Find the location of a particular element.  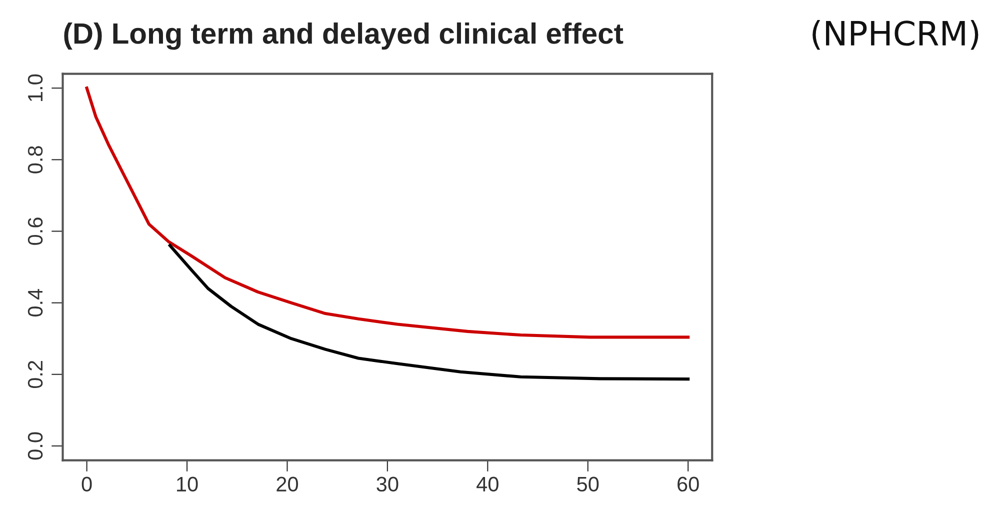

x-tick-label: 20 is located at coordinates (287, 484).